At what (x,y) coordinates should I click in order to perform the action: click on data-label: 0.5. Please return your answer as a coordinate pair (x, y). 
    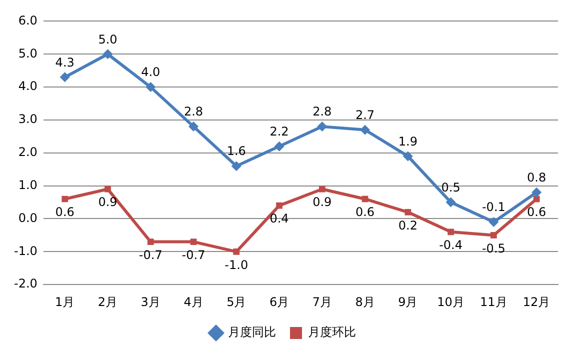
    Looking at the image, I should click on (450, 187).